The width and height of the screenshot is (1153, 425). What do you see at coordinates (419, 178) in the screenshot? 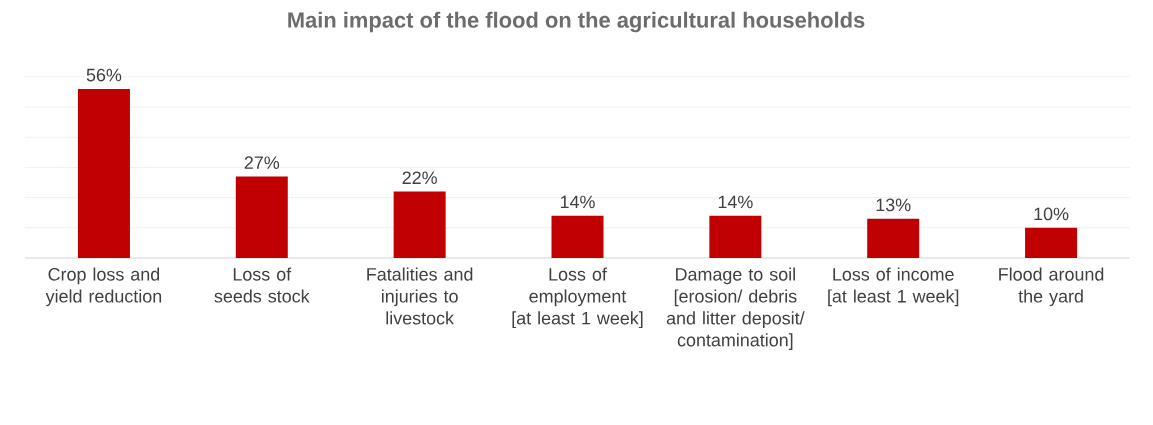
I see `data-label: 22%` at bounding box center [419, 178].